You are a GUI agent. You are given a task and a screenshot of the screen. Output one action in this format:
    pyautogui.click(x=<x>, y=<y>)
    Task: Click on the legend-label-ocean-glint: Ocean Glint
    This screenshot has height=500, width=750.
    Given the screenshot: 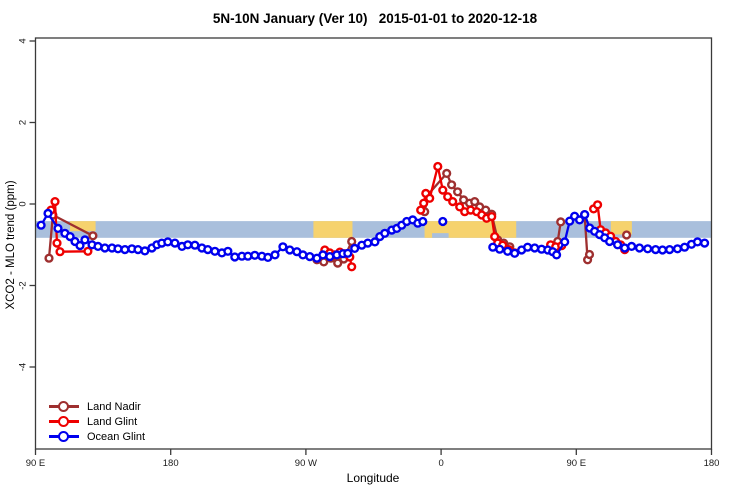 What is the action you would take?
    pyautogui.click(x=116, y=436)
    